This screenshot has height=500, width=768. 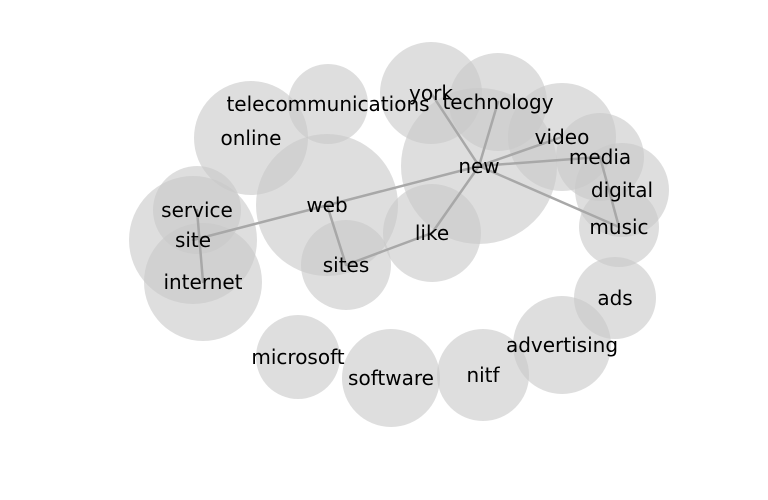 I want to click on node-label-internet: internet, so click(x=202, y=282).